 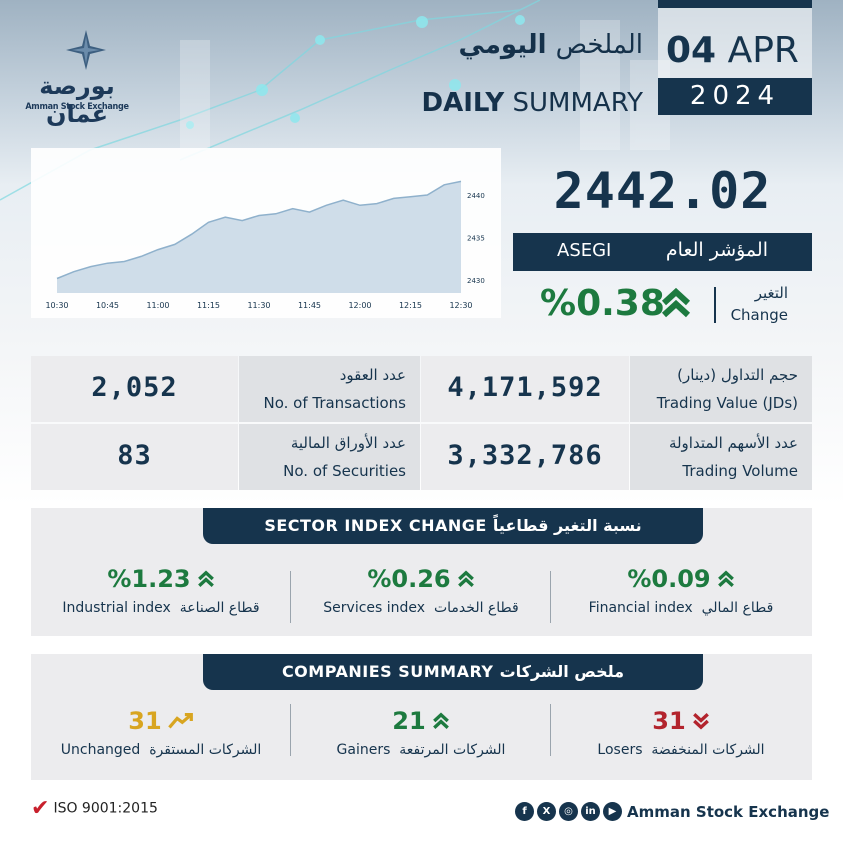 What do you see at coordinates (372, 375) in the screenshot?
I see `transactions-label-ar: عدد العقود` at bounding box center [372, 375].